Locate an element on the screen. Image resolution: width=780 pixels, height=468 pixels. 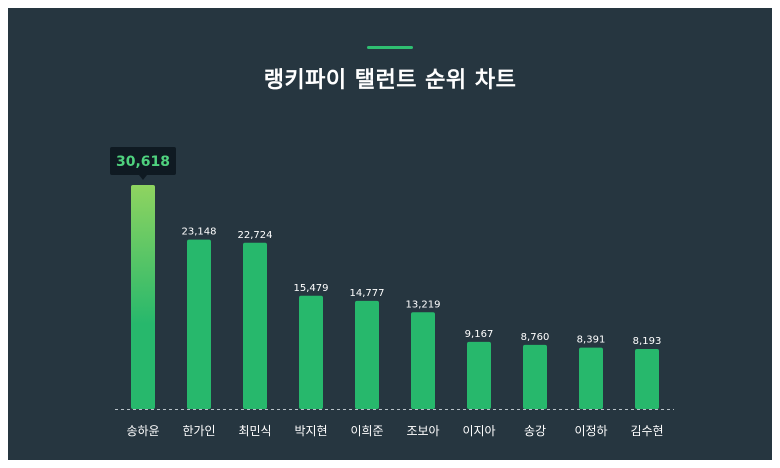
bar-value-label-1: 30,618 is located at coordinates (143, 162).